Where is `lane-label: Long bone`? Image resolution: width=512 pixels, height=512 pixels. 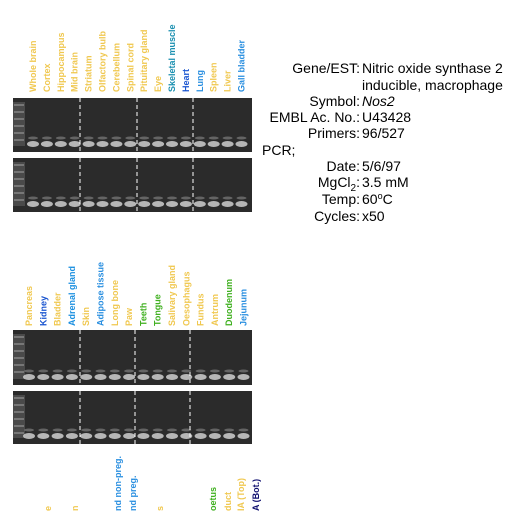 lane-label: Long bone is located at coordinates (115, 303).